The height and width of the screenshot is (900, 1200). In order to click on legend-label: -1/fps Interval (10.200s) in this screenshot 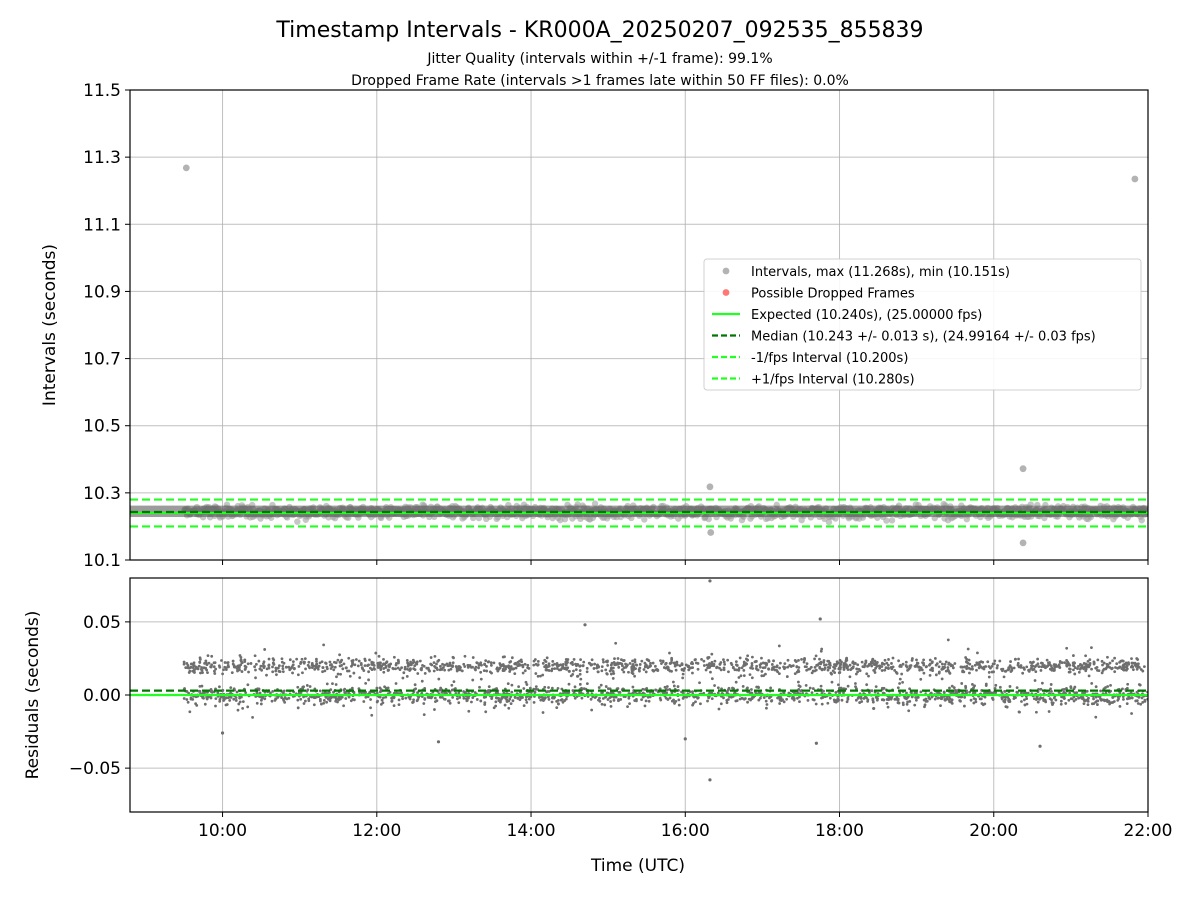, I will do `click(829, 358)`.